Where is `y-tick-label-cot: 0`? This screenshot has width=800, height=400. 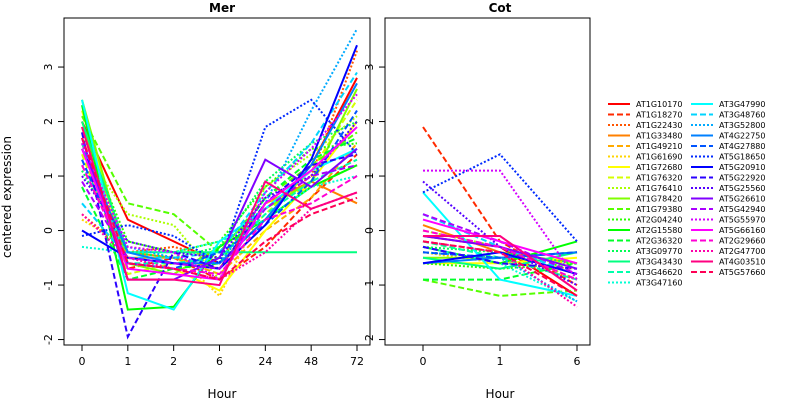 y-tick-label-cot: 0 is located at coordinates (369, 230).